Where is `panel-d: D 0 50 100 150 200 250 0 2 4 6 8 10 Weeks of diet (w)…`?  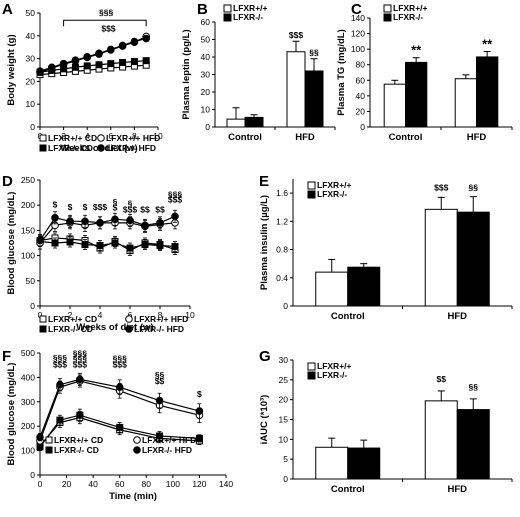 panel-d: D 0 50 100 150 200 250 0 2 4 6 8 10 Weeks of diet (w)… is located at coordinates (98, 253).